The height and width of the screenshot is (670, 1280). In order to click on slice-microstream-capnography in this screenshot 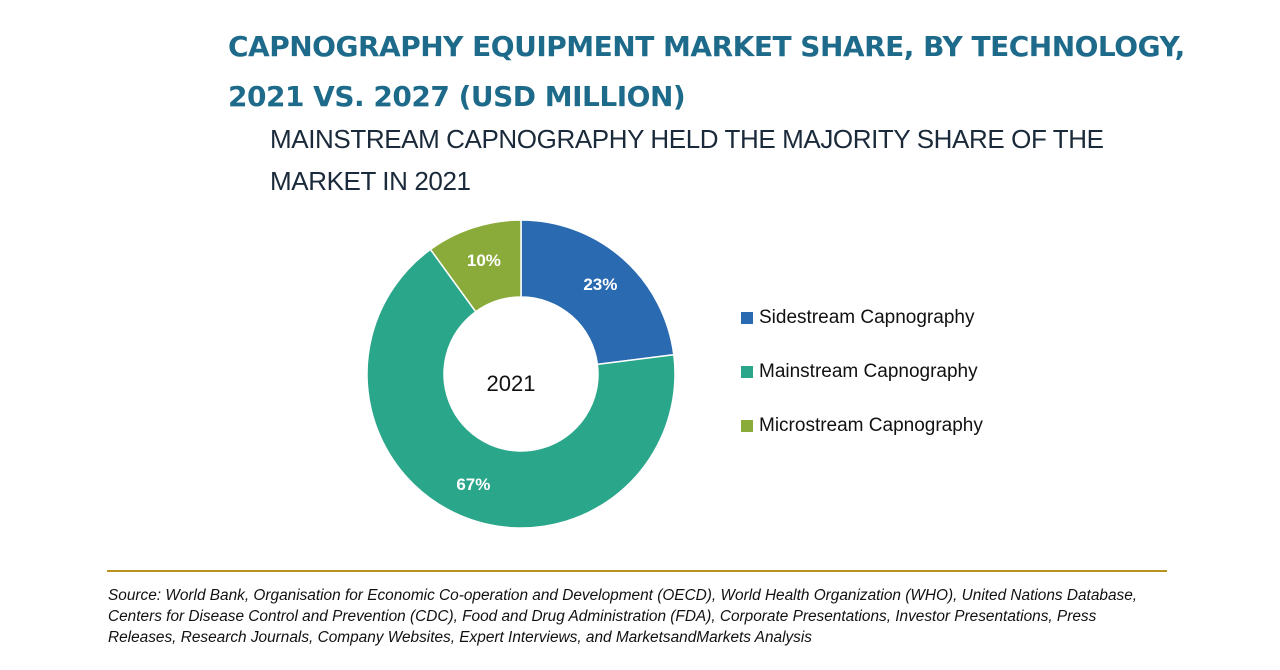, I will do `click(475, 266)`.